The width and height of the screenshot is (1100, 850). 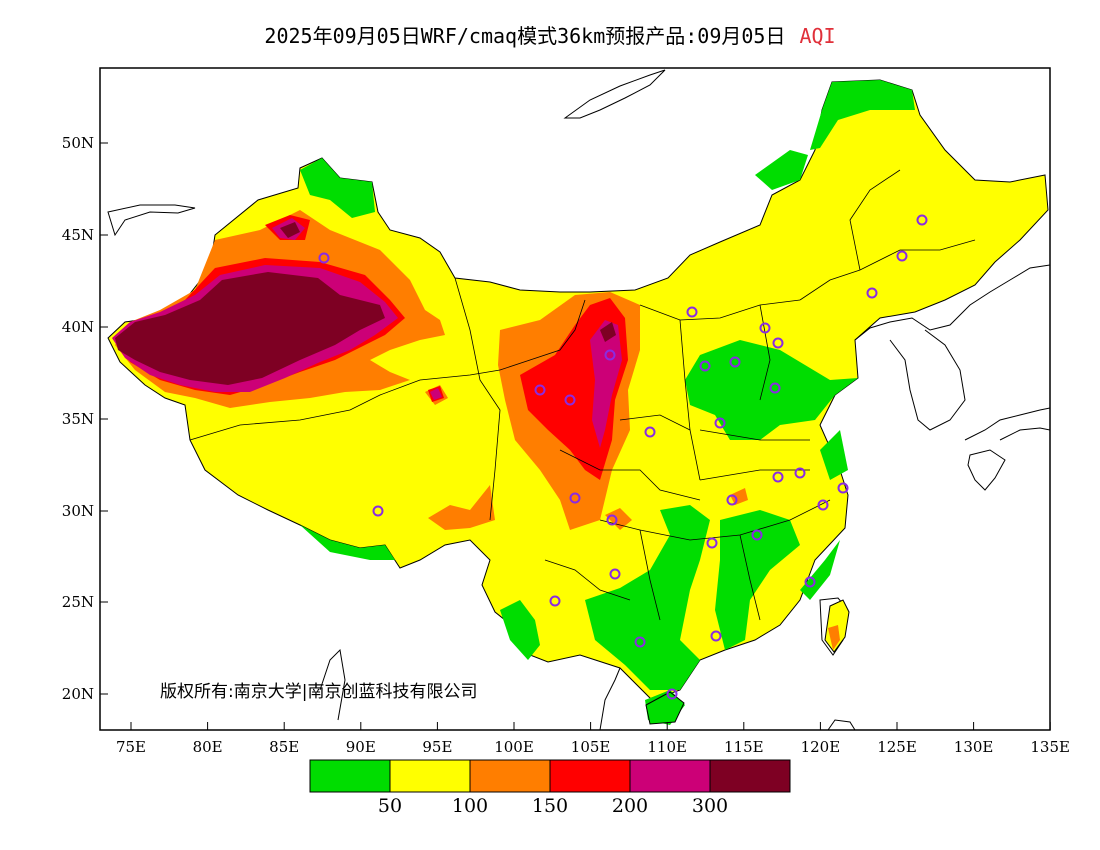 I want to click on lat-tick-label: 35N, so click(x=78, y=419).